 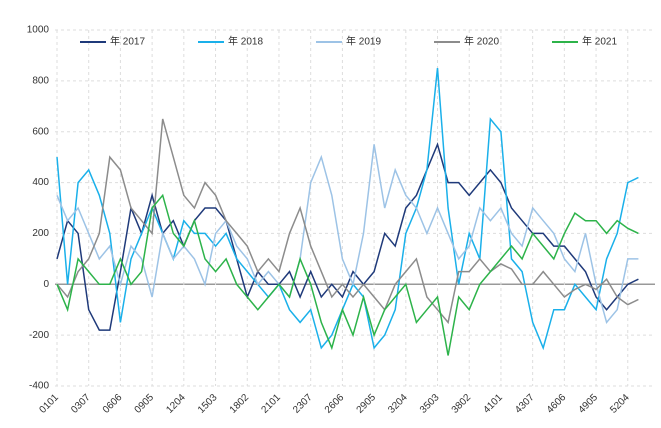 What do you see at coordinates (430, 404) in the screenshot?
I see `x-tick-label: 3503` at bounding box center [430, 404].